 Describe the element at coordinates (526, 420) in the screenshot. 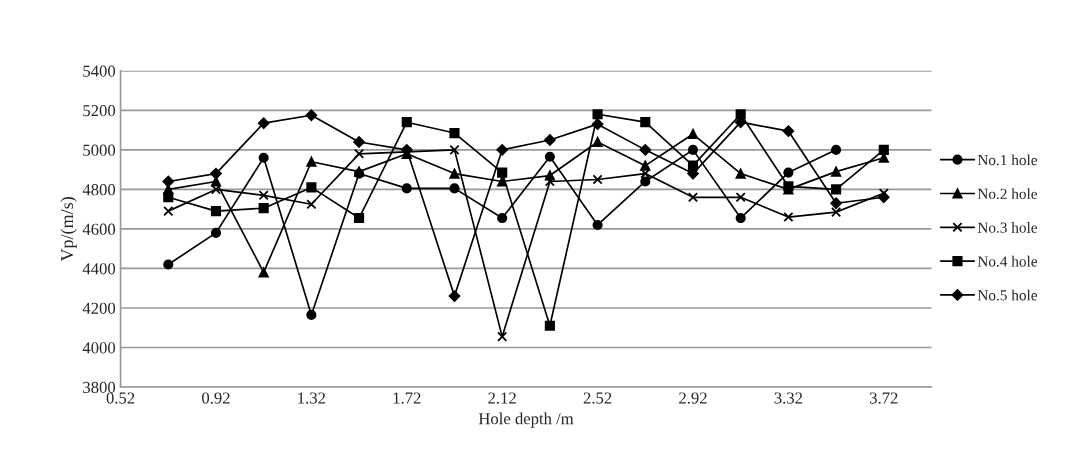

I see `x-axis-title: Hole depth /m` at that location.